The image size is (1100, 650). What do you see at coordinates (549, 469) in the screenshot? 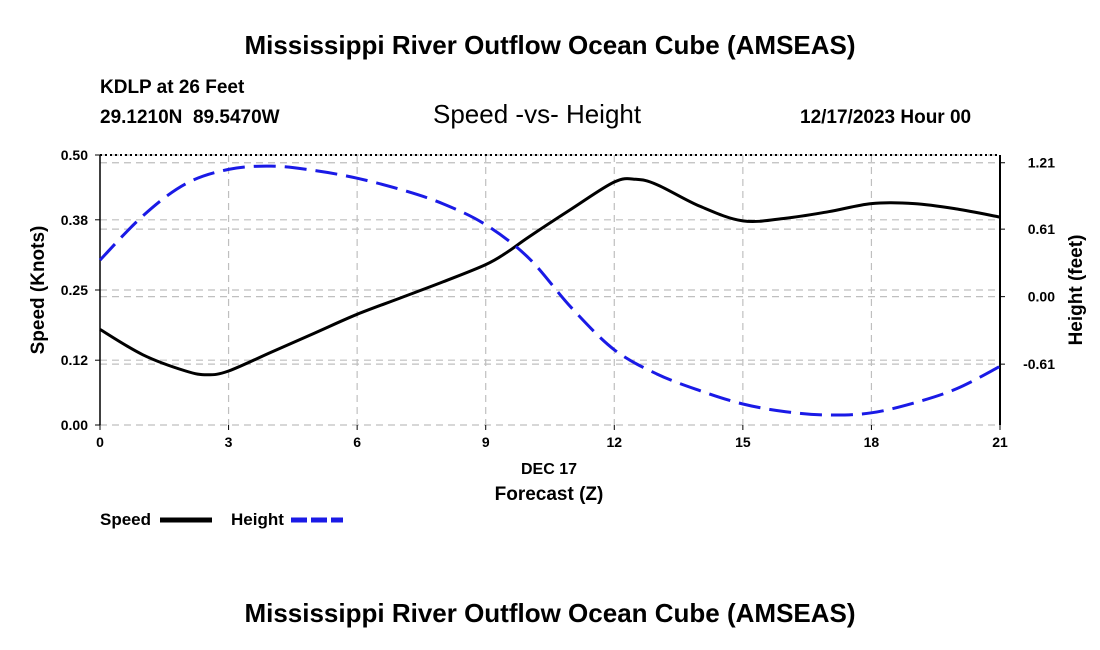
I see `x-axis-date-label: DEC 17` at bounding box center [549, 469].